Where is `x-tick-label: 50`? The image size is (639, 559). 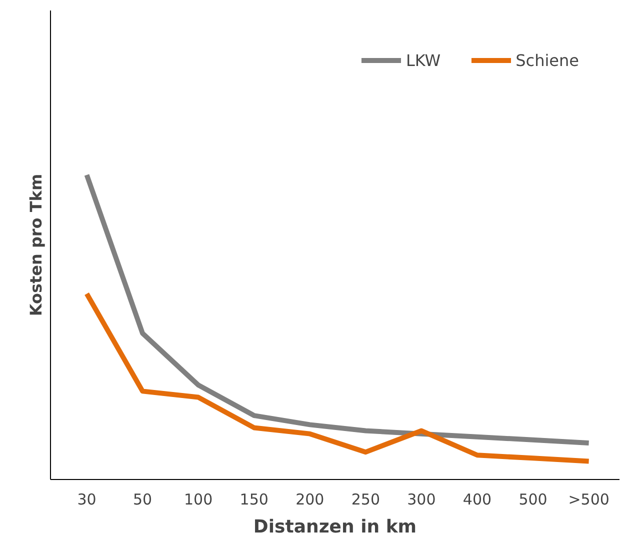
x-tick-label: 50 is located at coordinates (142, 499).